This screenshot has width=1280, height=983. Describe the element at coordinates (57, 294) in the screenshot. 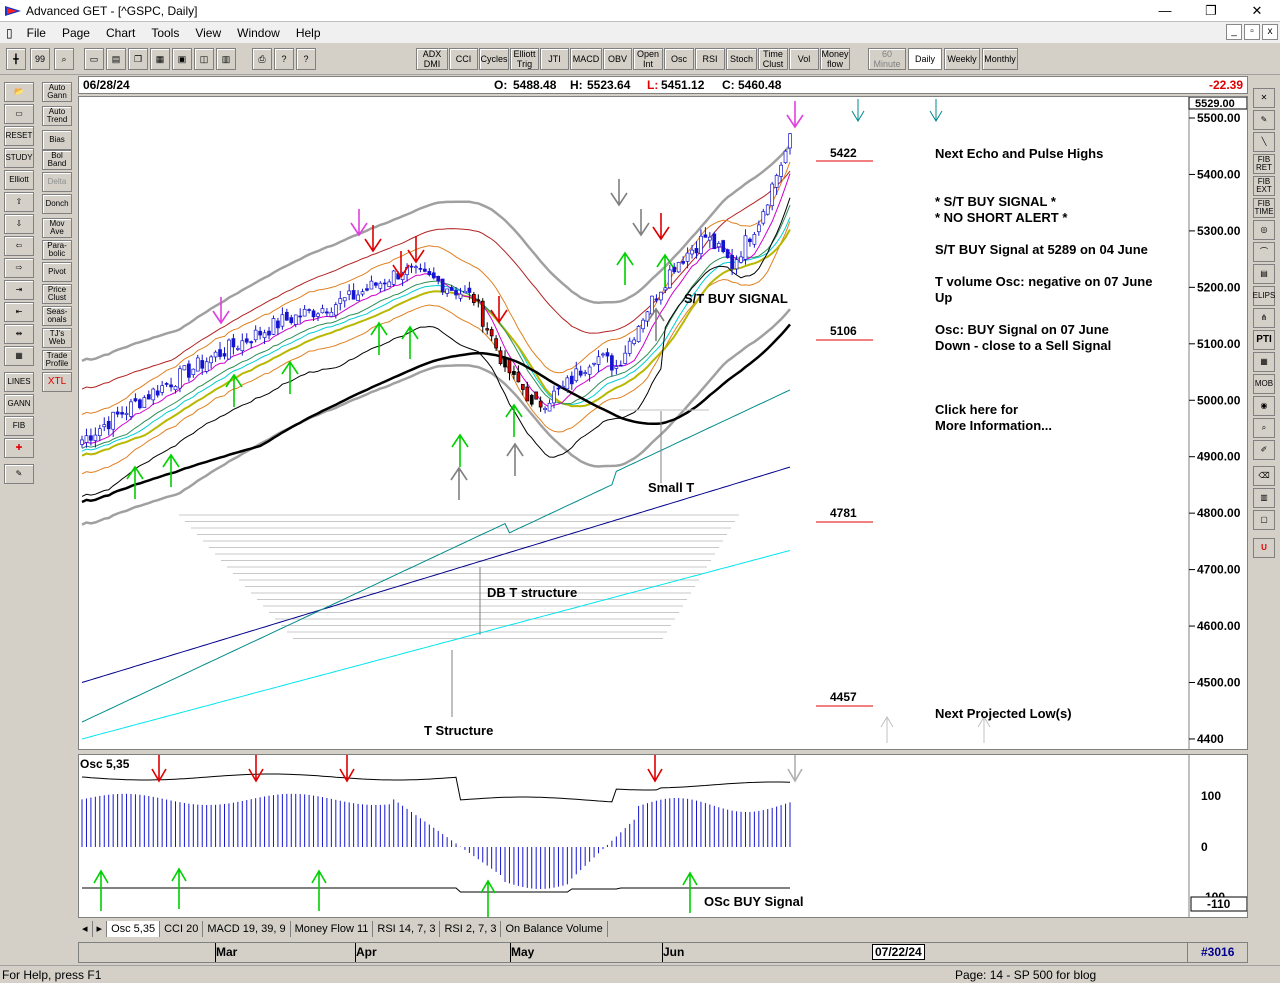

I see `price-clust-button: Price Clust` at that location.